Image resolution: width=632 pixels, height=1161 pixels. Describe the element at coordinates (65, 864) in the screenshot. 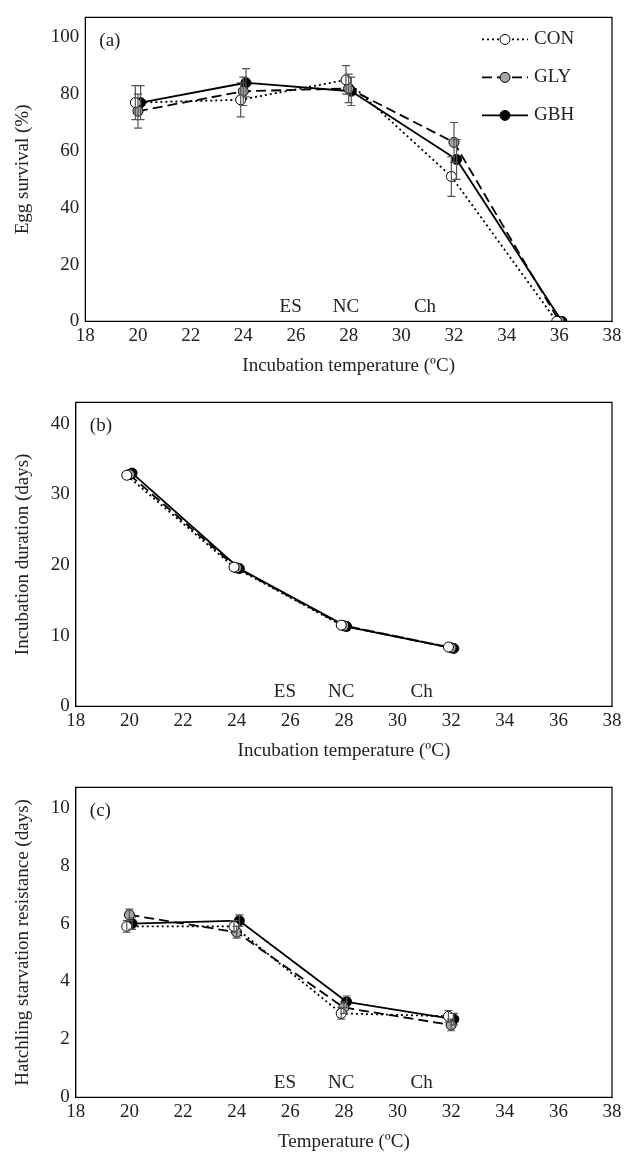

I see `y-tick-label: 8` at that location.